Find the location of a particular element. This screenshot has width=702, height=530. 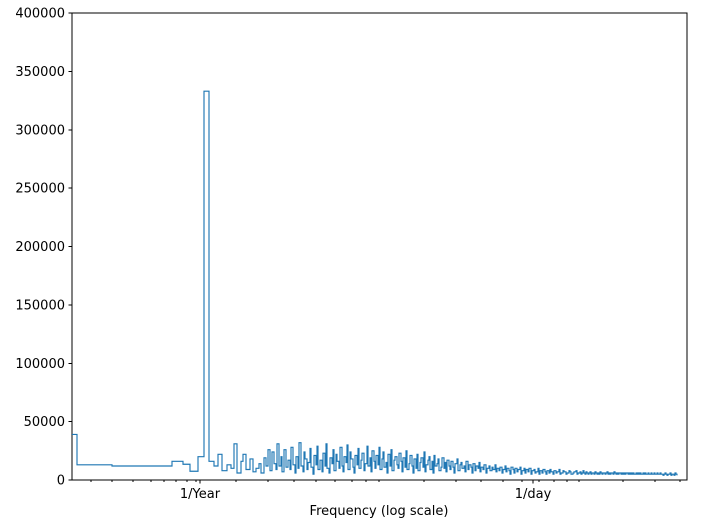

y-tick-label: 100000 is located at coordinates (40, 364).